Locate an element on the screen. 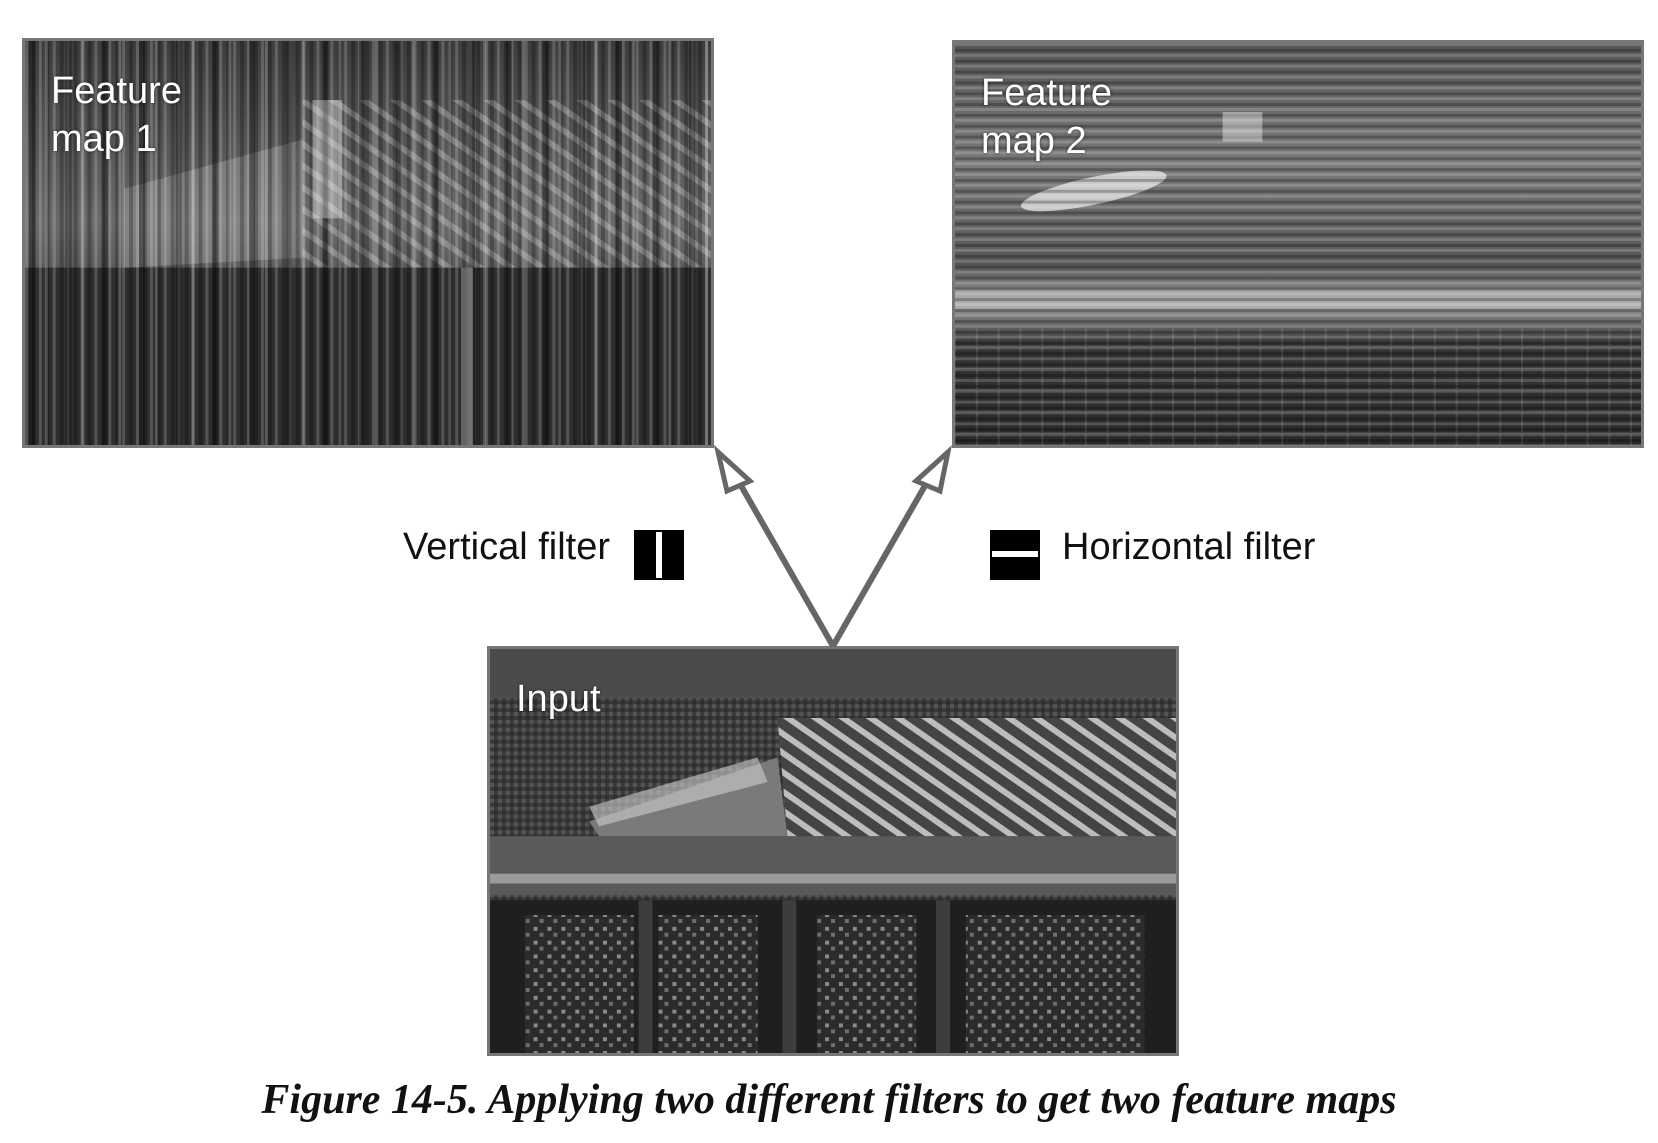 The width and height of the screenshot is (1658, 1143). input-label: Input is located at coordinates (558, 699).